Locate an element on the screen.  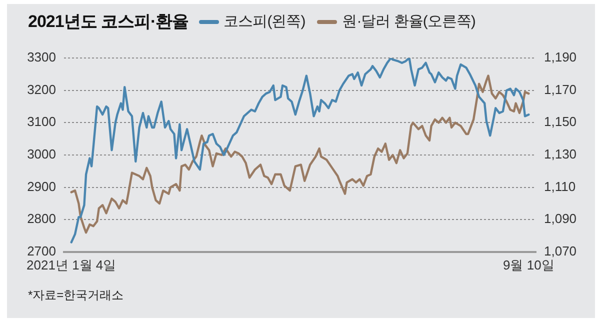
y2-tick-label: 1,090 is located at coordinates (560, 218).